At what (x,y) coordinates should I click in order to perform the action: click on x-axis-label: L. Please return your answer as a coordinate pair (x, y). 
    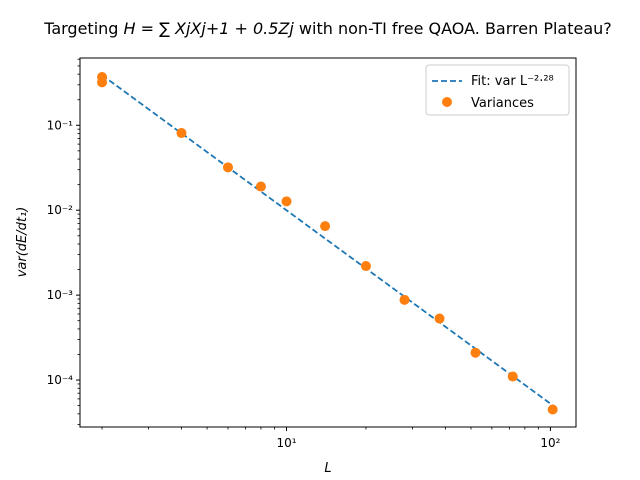
    Looking at the image, I should click on (327, 468).